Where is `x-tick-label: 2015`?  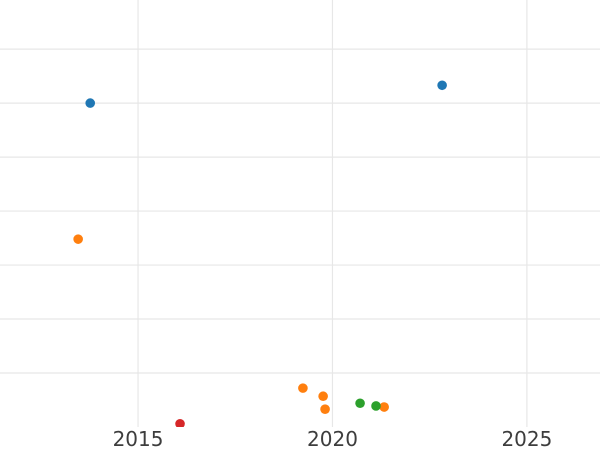
x-tick-label: 2015 is located at coordinates (138, 438).